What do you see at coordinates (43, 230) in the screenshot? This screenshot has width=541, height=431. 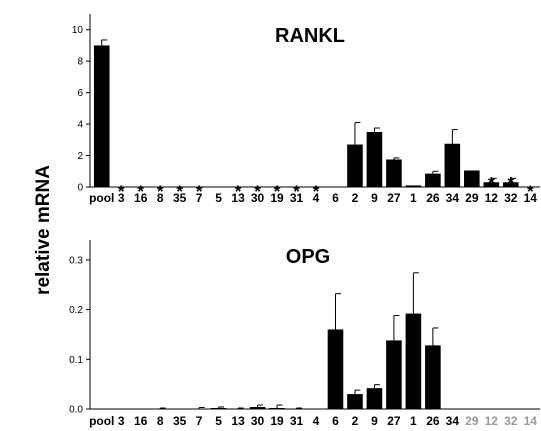 I see `y-axis-label: relative mRNA` at bounding box center [43, 230].